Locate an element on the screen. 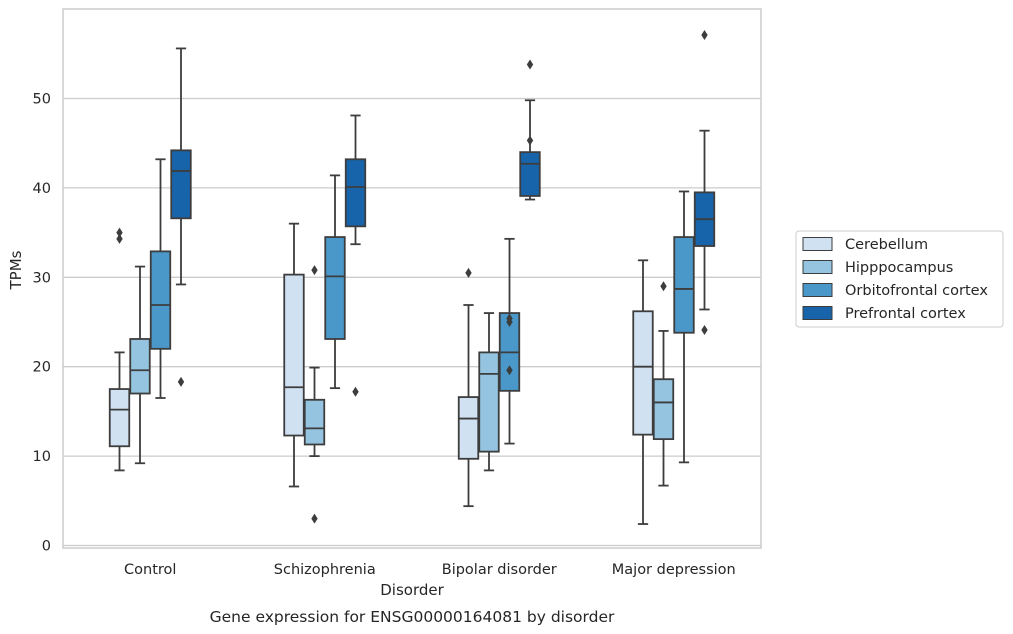 This screenshot has width=1013, height=634. x-tick-label: Major depression is located at coordinates (674, 570).